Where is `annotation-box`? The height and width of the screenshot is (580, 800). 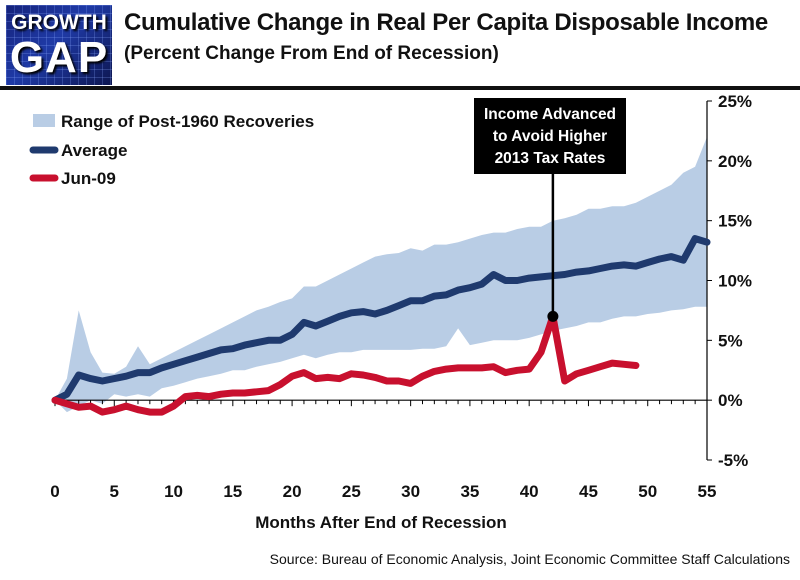
annotation-box is located at coordinates (550, 136).